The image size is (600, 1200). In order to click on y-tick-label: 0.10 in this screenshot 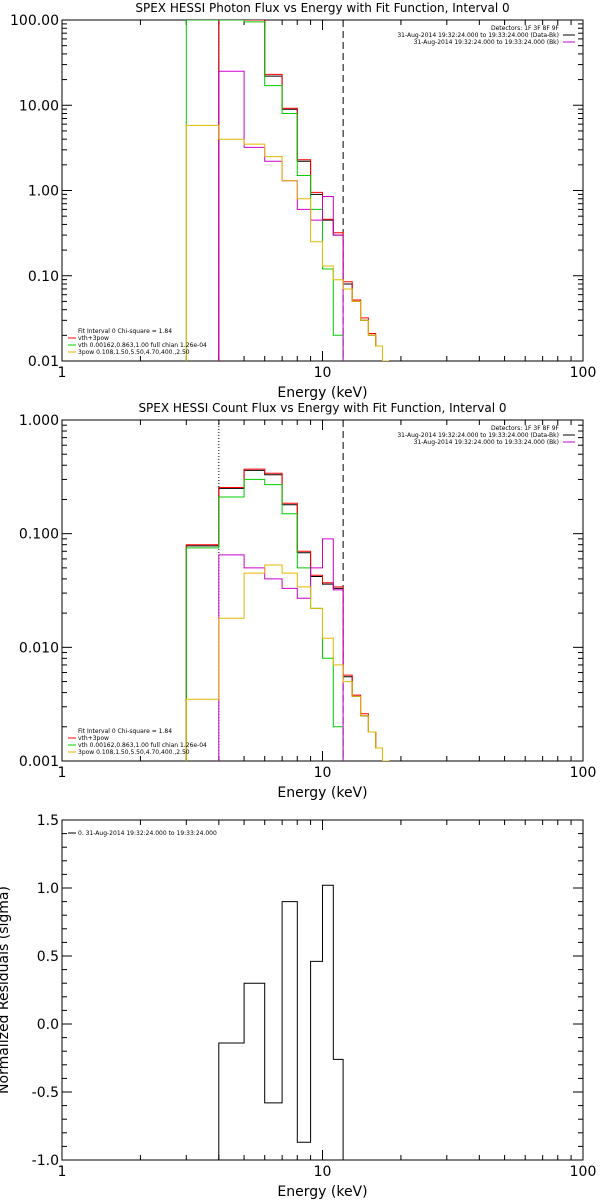, I will do `click(43, 277)`.